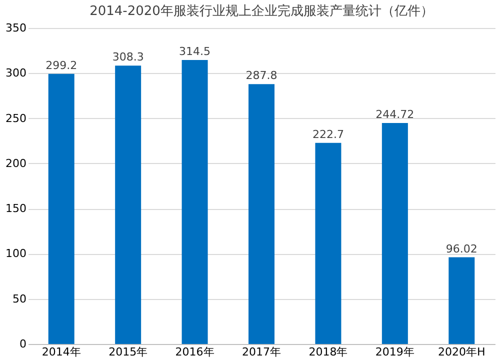 The height and width of the screenshot is (362, 500). I want to click on y-tick-label: 350, so click(16, 28).